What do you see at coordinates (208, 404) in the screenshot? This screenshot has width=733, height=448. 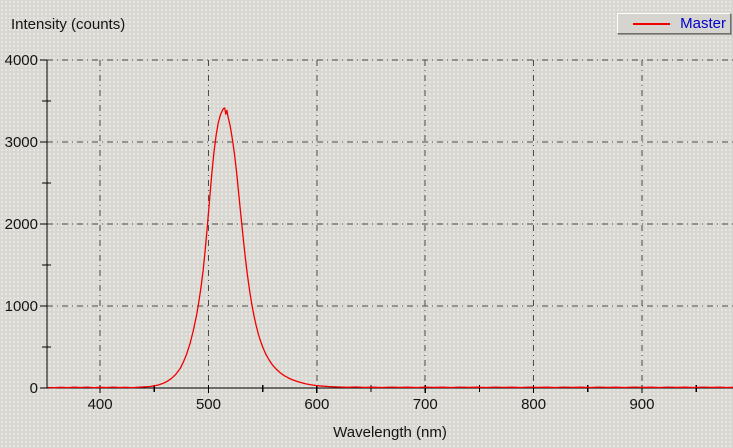 I see `x-tick-label: 500` at bounding box center [208, 404].